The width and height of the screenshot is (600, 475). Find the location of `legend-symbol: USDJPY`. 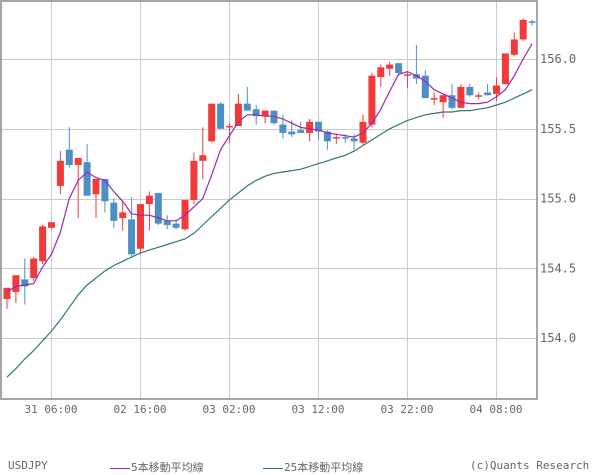

legend-symbol: USDJPY is located at coordinates (28, 465).